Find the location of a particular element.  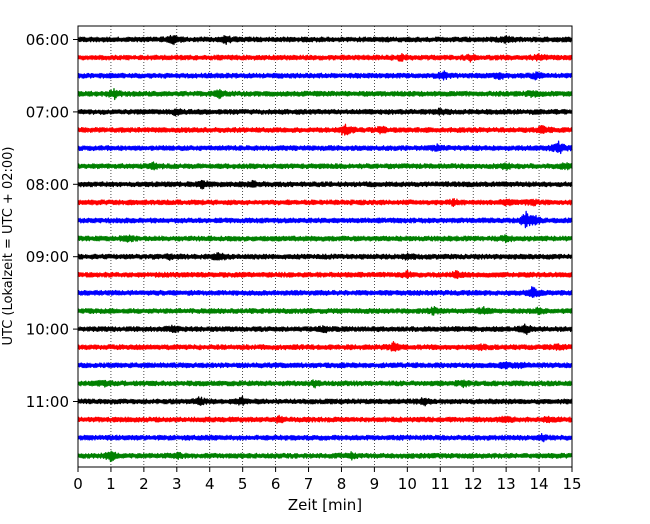

x-tick-label: 4 is located at coordinates (210, 484).